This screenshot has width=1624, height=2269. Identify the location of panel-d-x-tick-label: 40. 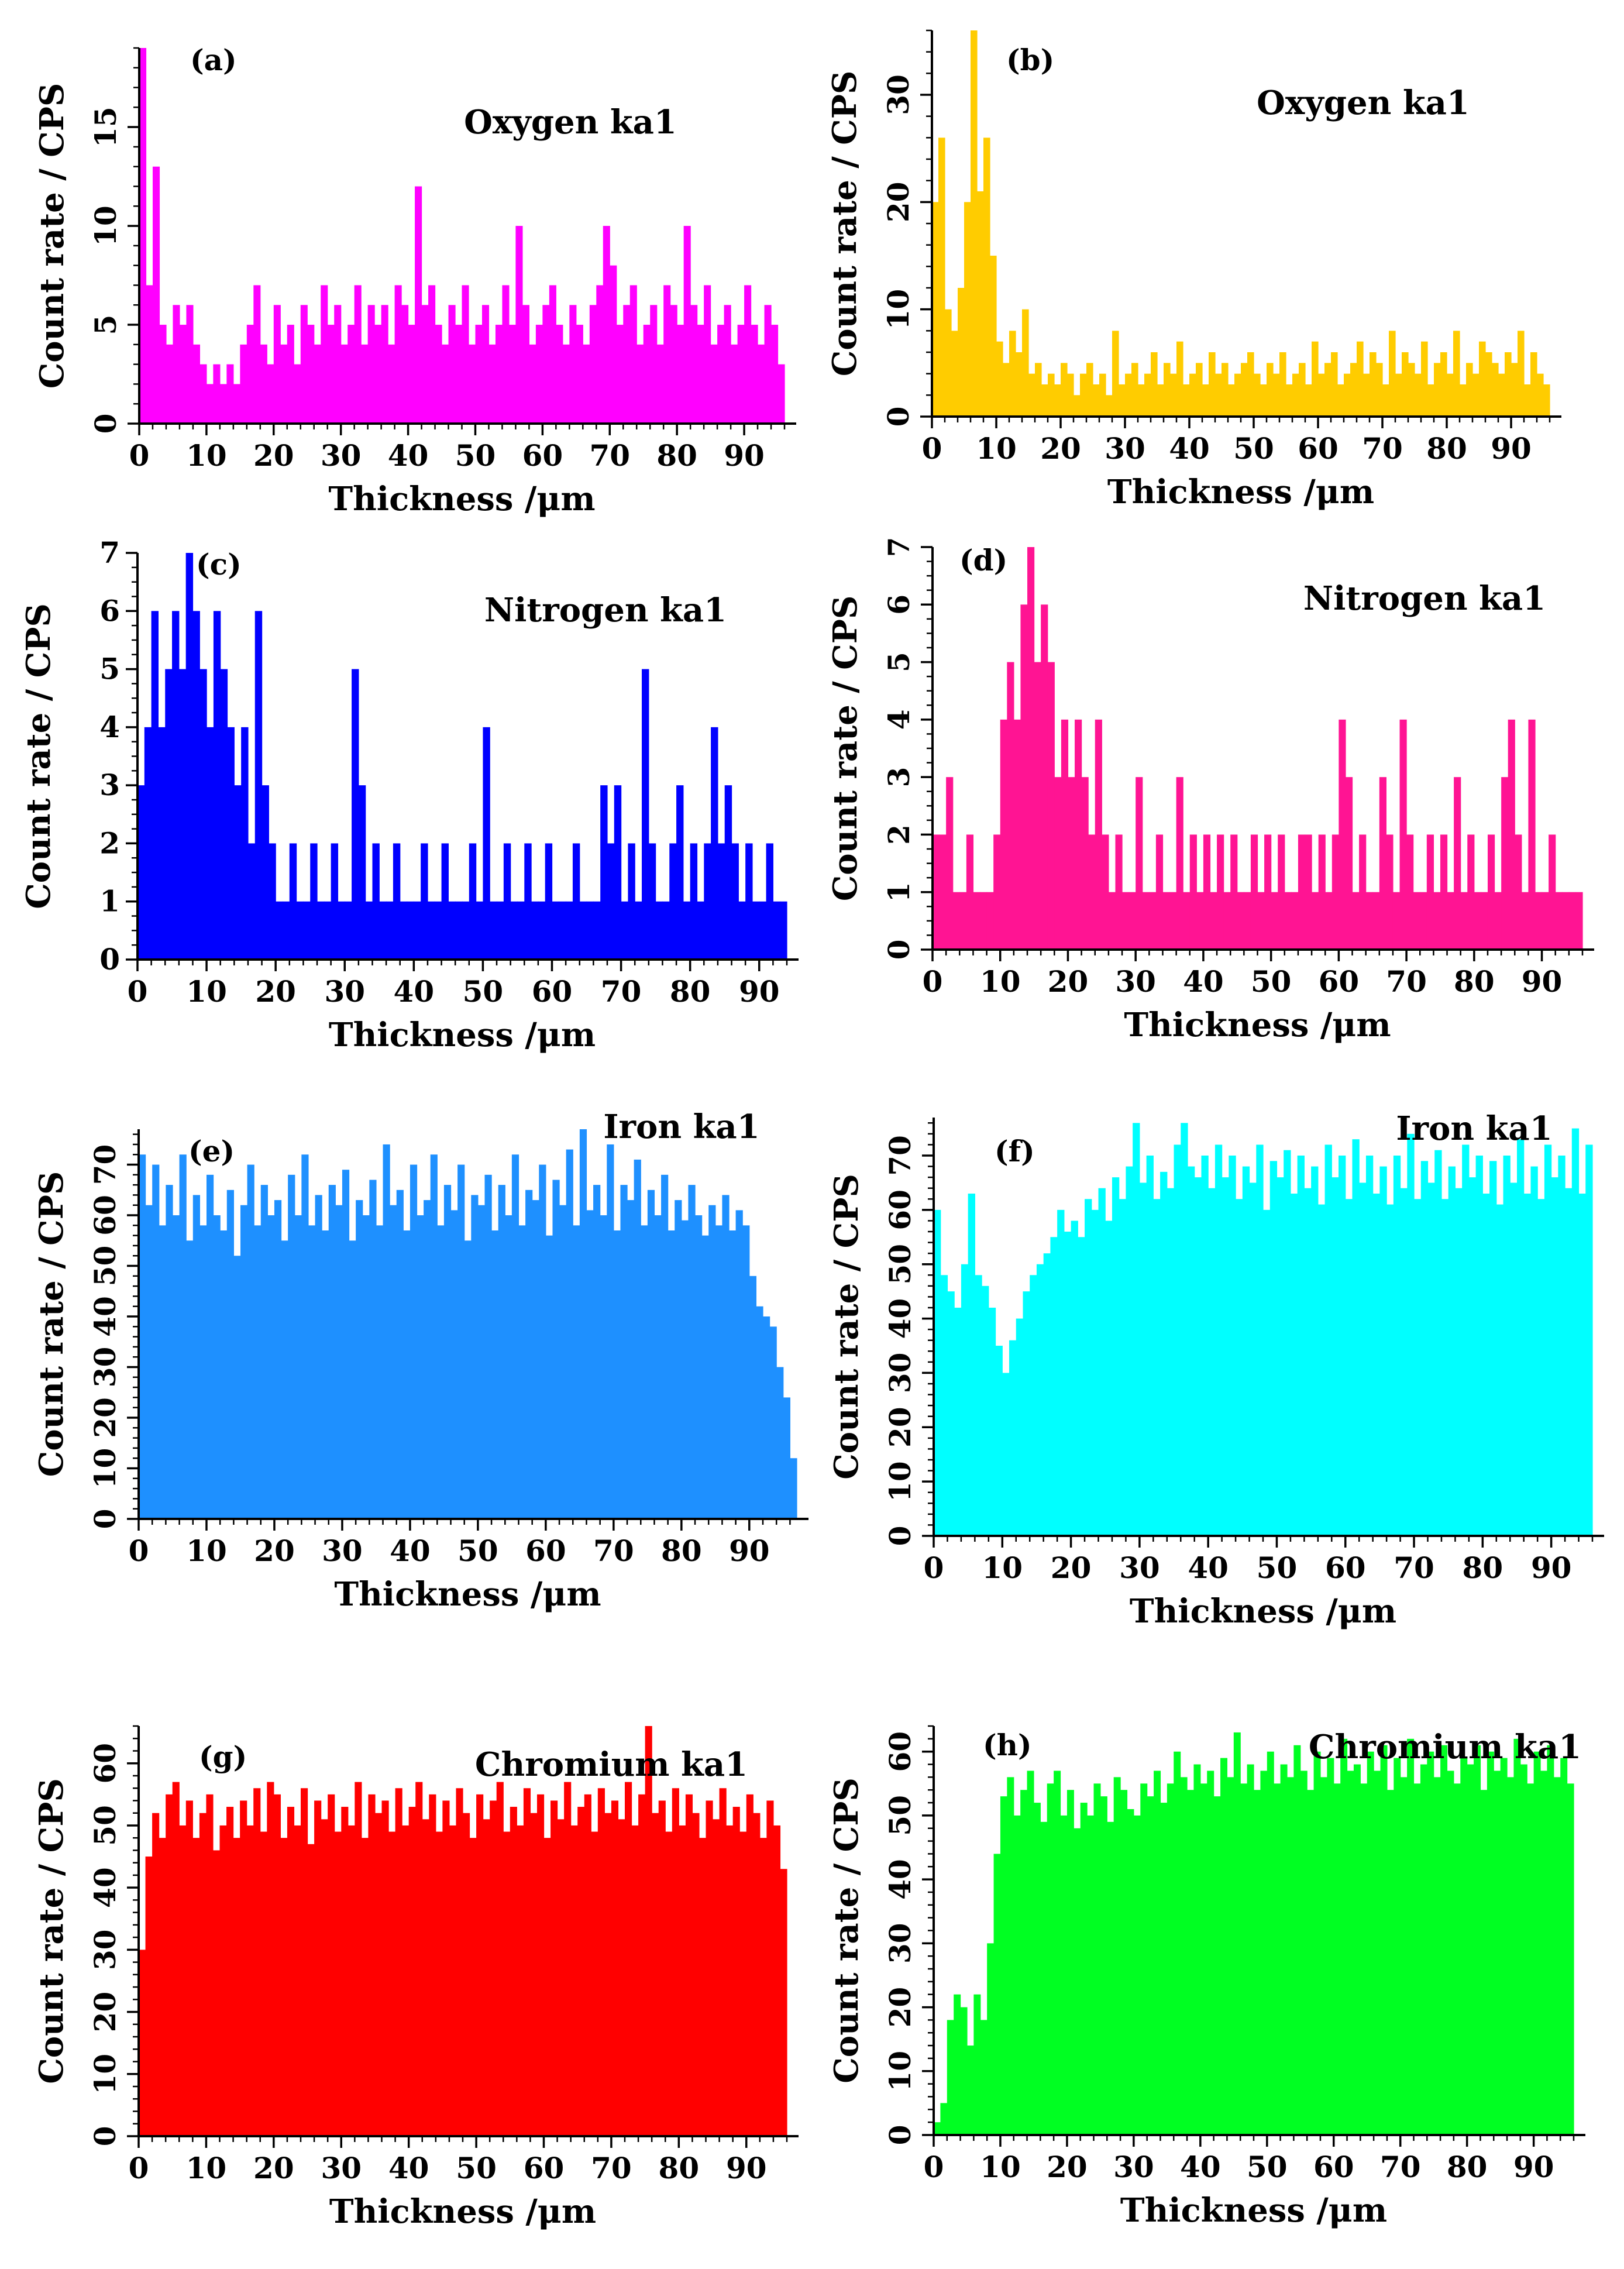
(1204, 982).